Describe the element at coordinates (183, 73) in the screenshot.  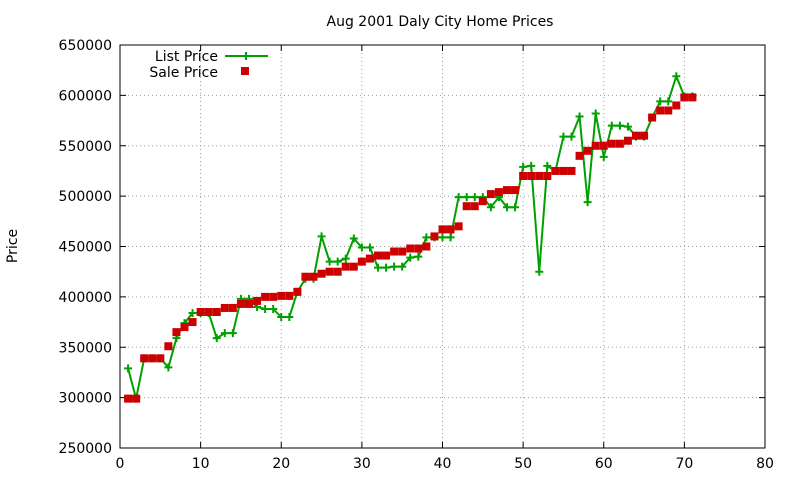
I see `legend-label-sale-price: Sale Price` at that location.